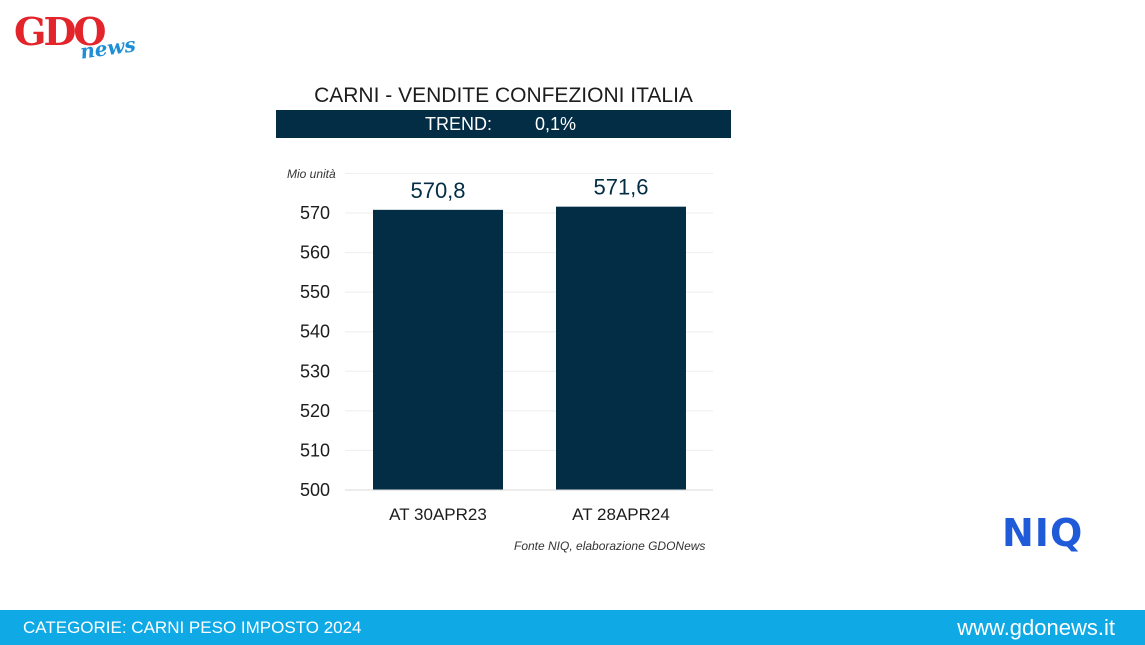 This screenshot has height=645, width=1145. I want to click on trend-value: 0,1%, so click(556, 124).